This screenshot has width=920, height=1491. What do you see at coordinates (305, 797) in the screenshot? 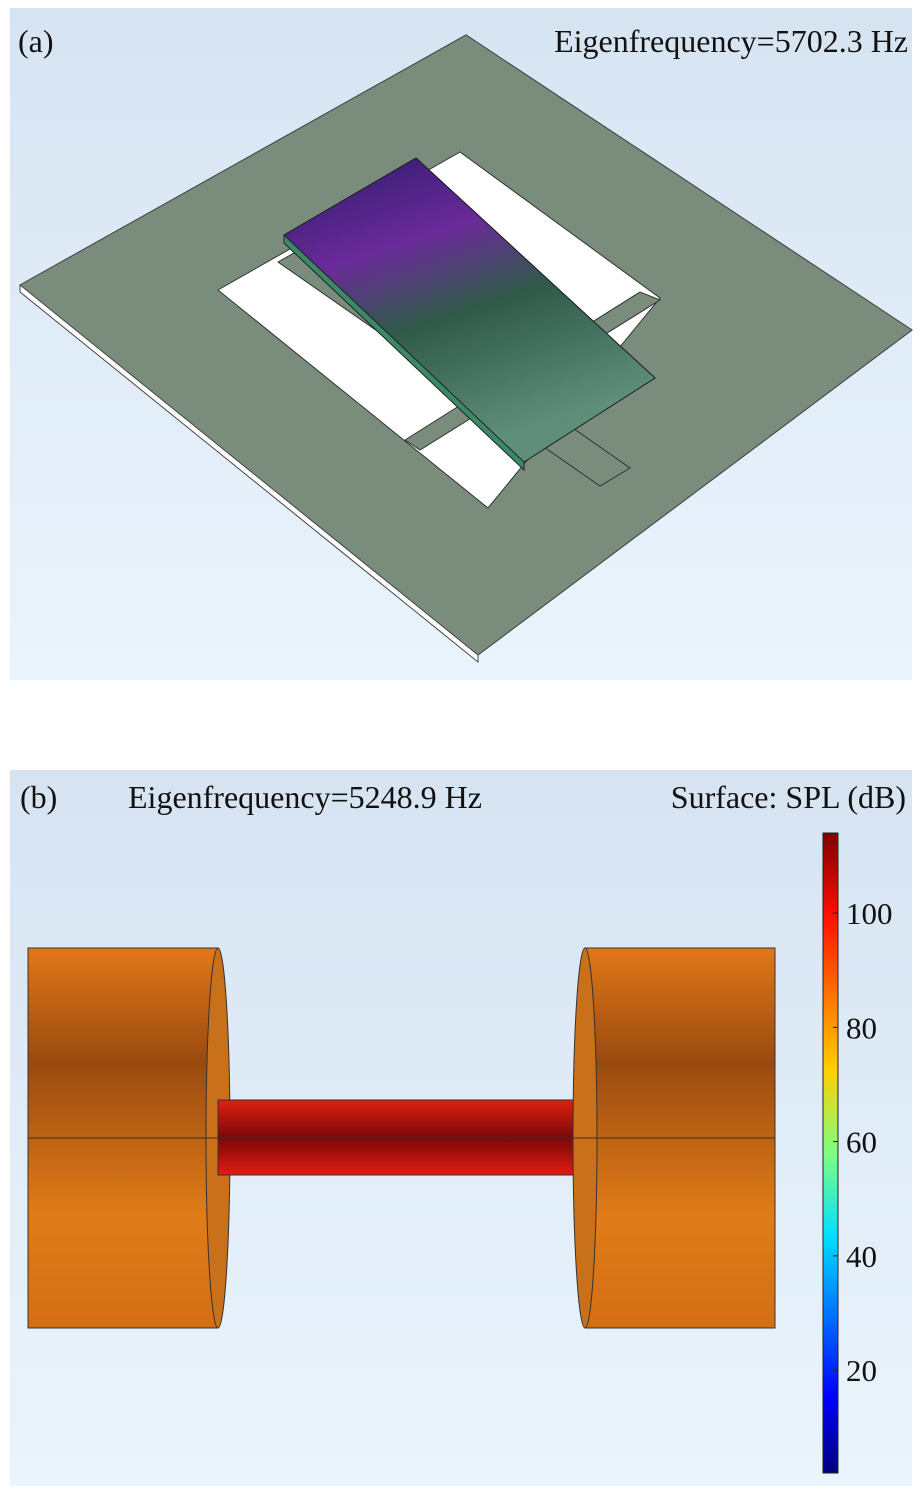
I see `annotation: Eigenfrequency=5248.9 Hz` at bounding box center [305, 797].